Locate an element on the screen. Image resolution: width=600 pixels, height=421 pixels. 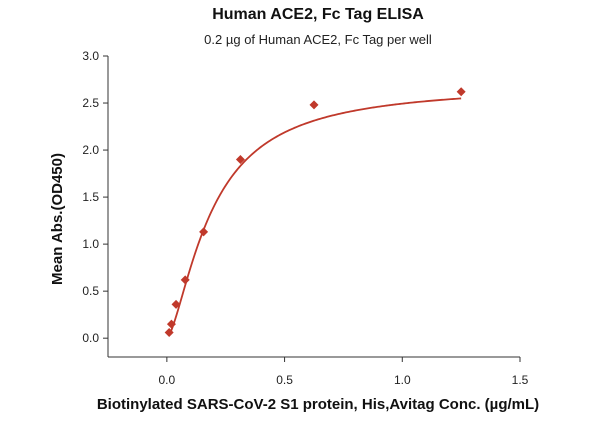
y-tick-label: 1.5 is located at coordinates (90, 197).